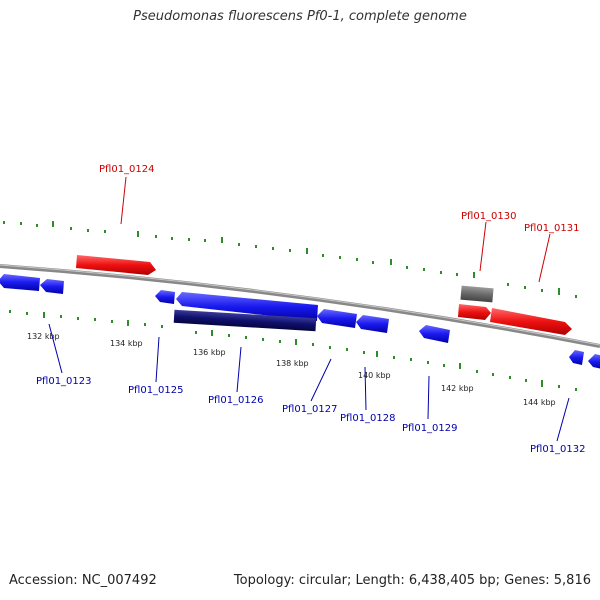  I want to click on label-pfl01-0132: Pfl01_0132, so click(558, 449).